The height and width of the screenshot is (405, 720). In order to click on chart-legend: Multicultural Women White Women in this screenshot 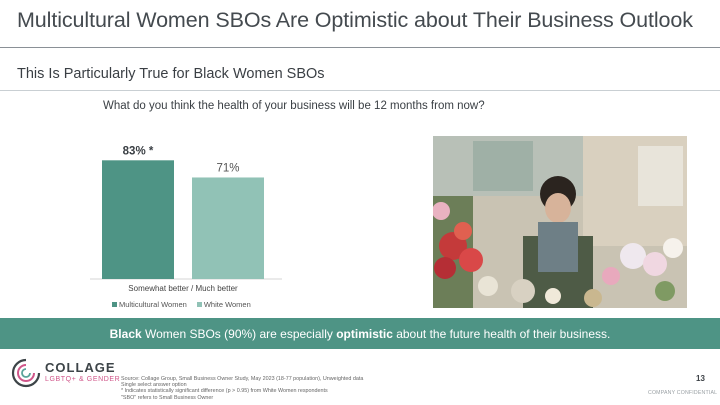, I will do `click(184, 304)`.